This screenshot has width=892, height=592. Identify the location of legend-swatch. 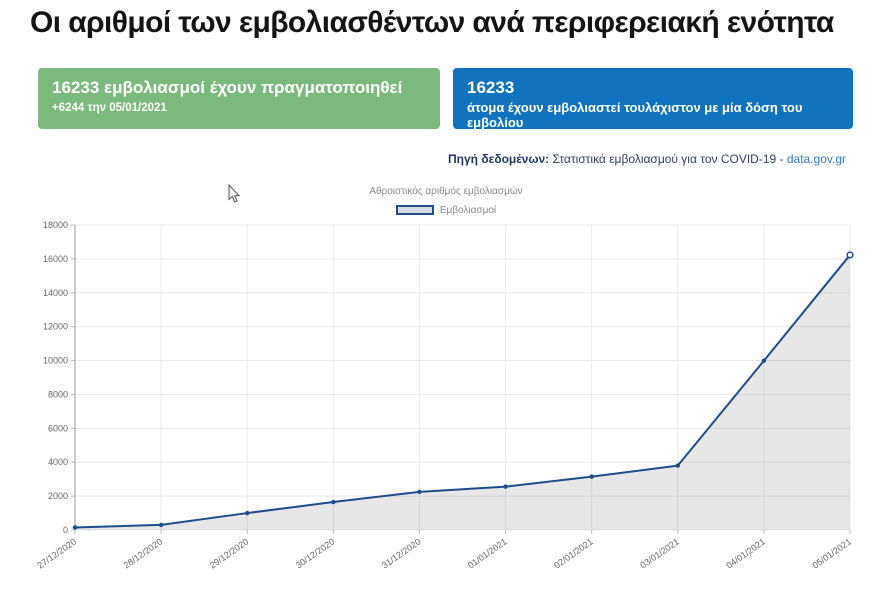
(414, 210).